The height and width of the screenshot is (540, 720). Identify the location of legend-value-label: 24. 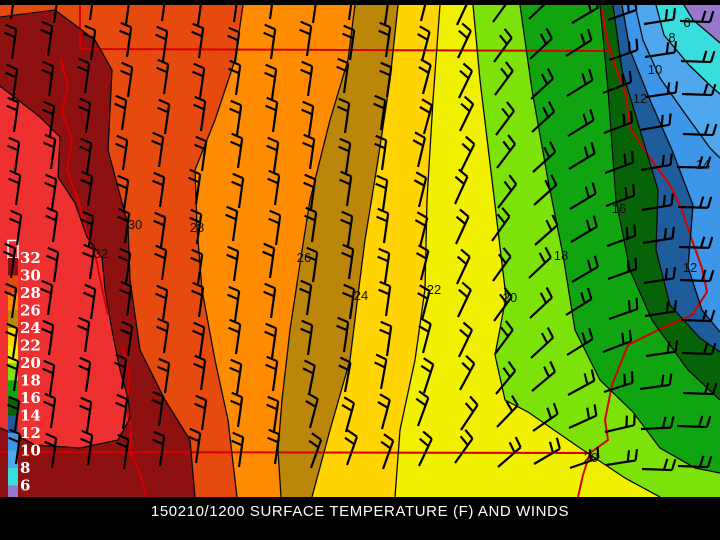
(30, 328).